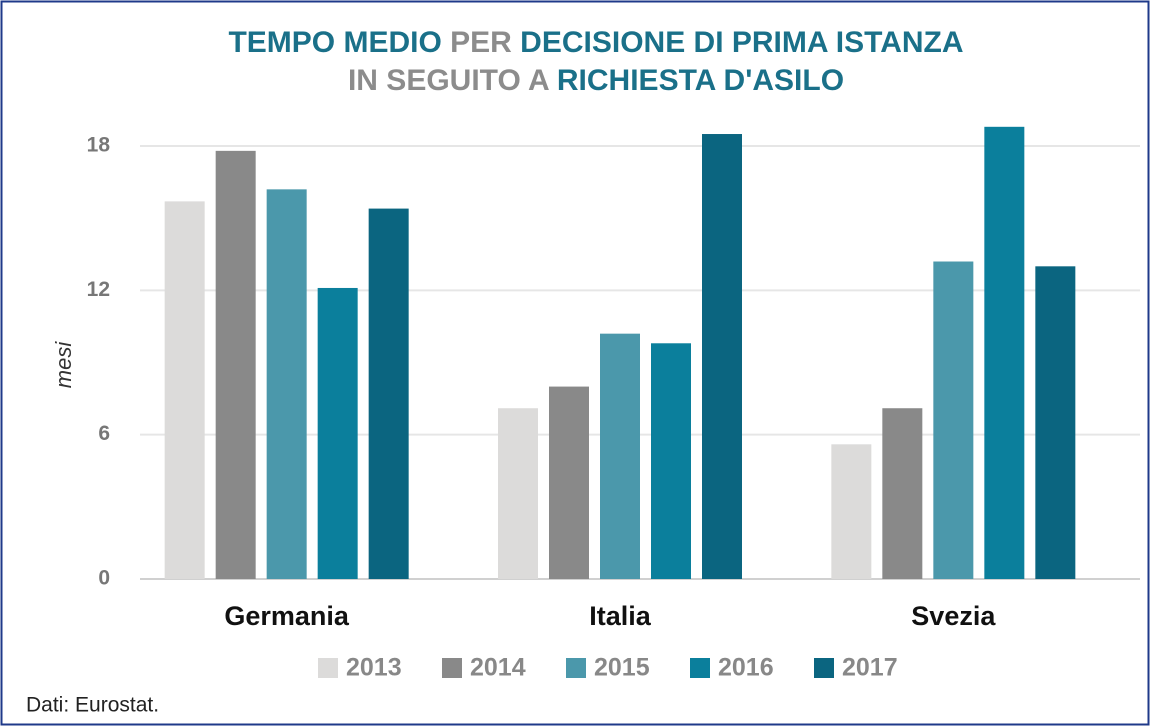 This screenshot has width=1150, height=726. What do you see at coordinates (870, 668) in the screenshot?
I see `legend-label: 2017` at bounding box center [870, 668].